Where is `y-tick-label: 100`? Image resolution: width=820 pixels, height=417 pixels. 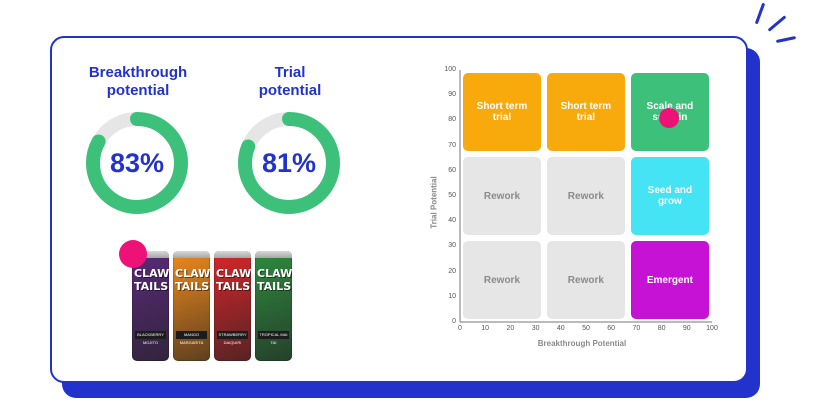
y-tick-label: 100 is located at coordinates (450, 69).